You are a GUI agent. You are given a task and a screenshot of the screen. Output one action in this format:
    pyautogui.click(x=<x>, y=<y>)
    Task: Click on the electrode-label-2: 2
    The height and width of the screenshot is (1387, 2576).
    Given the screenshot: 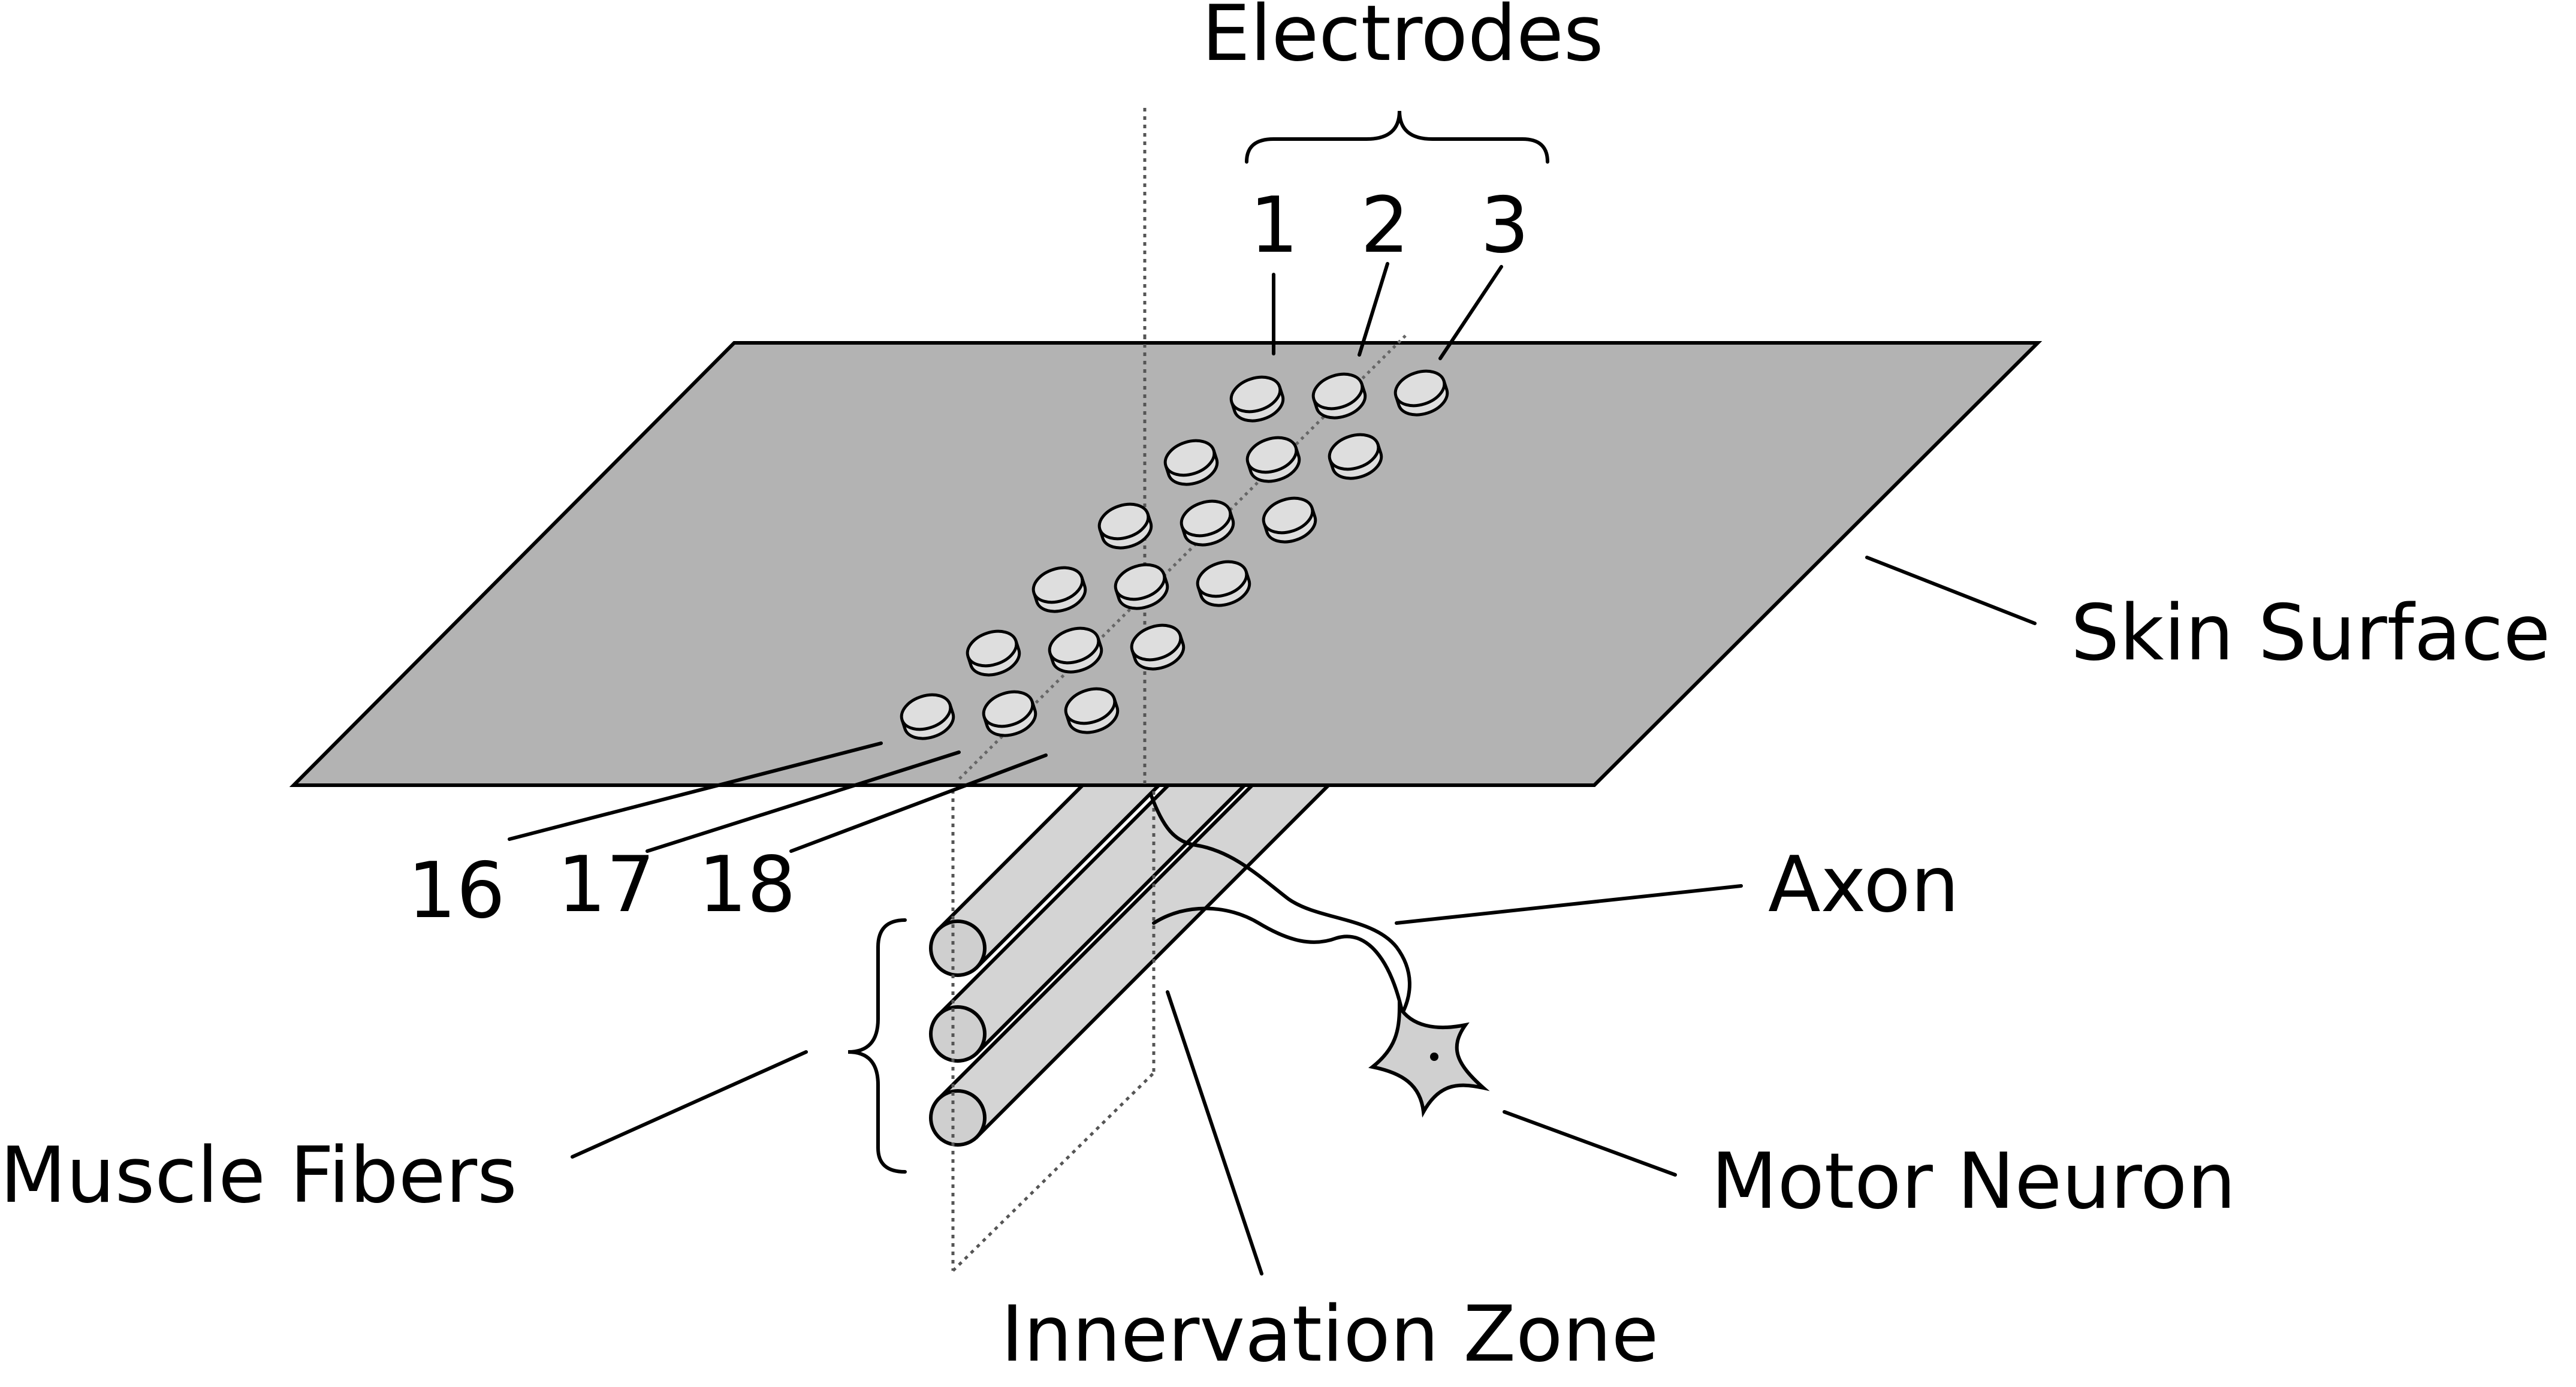 What is the action you would take?
    pyautogui.click(x=1385, y=226)
    